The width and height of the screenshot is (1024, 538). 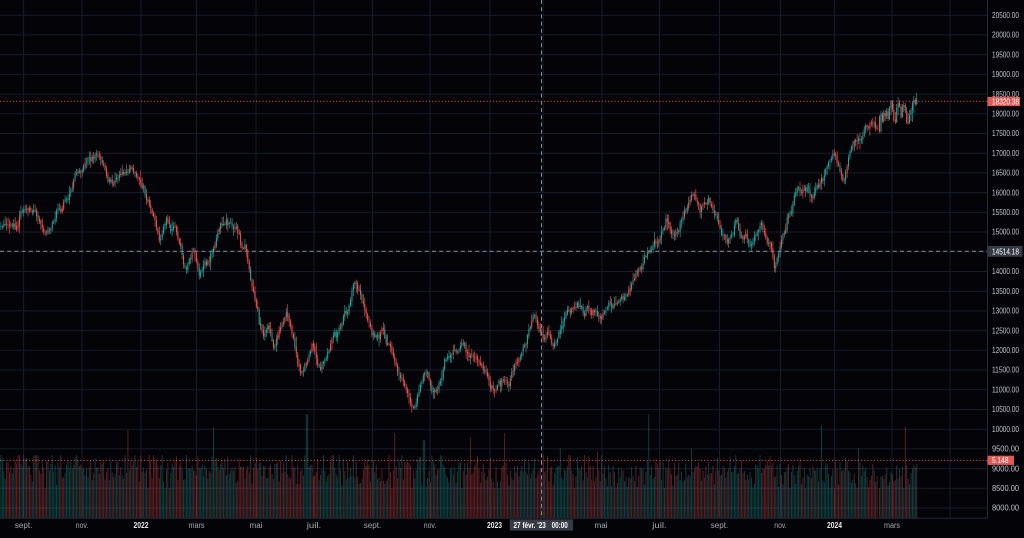 What do you see at coordinates (1005, 54) in the screenshot?
I see `svg-text: 19500.00` at bounding box center [1005, 54].